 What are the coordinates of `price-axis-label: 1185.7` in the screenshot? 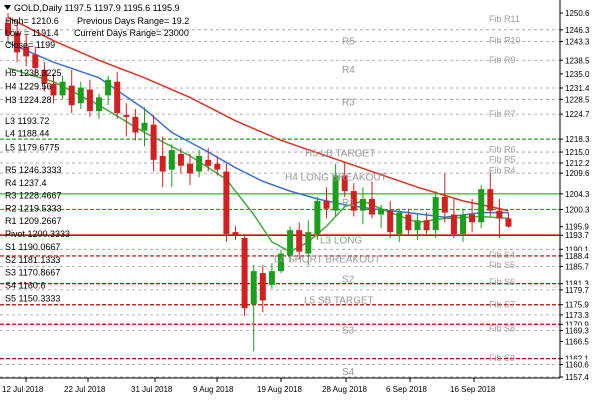 It's located at (577, 266).